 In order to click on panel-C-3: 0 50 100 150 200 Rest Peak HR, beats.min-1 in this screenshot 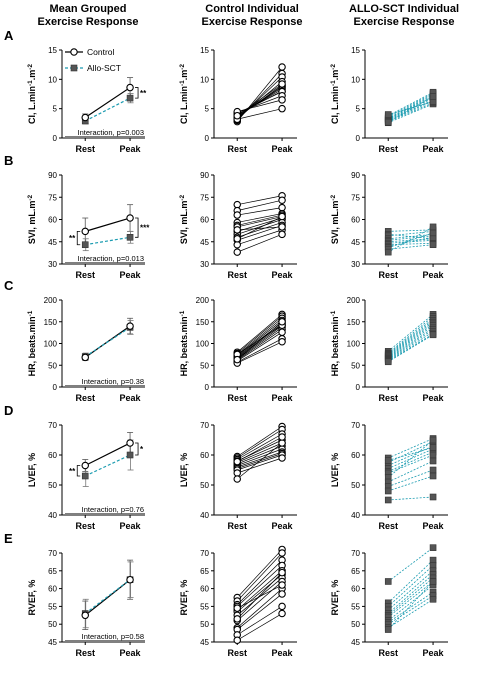, I will do `click(389, 349)`.